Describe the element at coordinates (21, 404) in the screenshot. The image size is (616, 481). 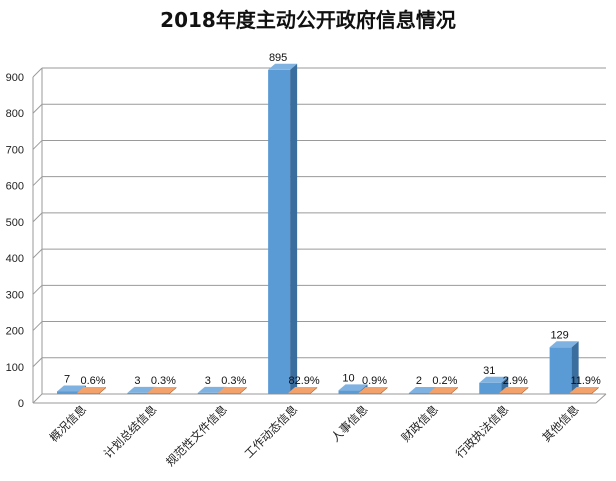
I see `y-tick-label: 0` at that location.